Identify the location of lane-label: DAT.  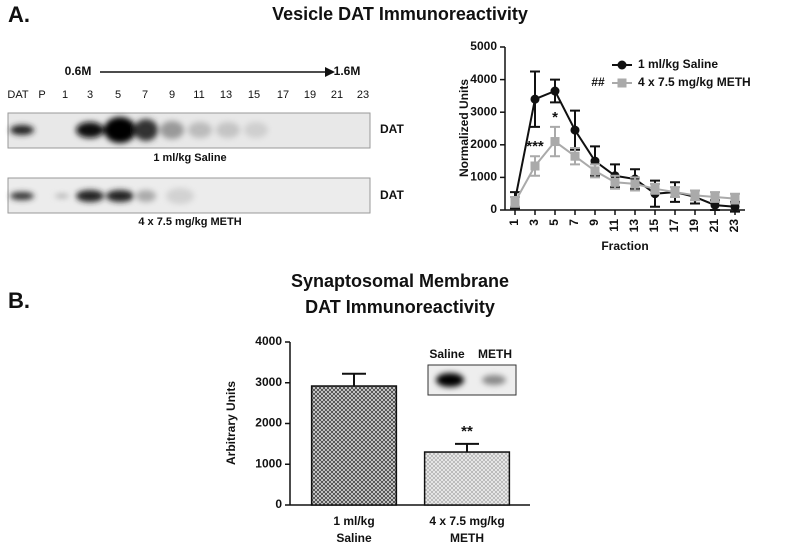
(17, 95).